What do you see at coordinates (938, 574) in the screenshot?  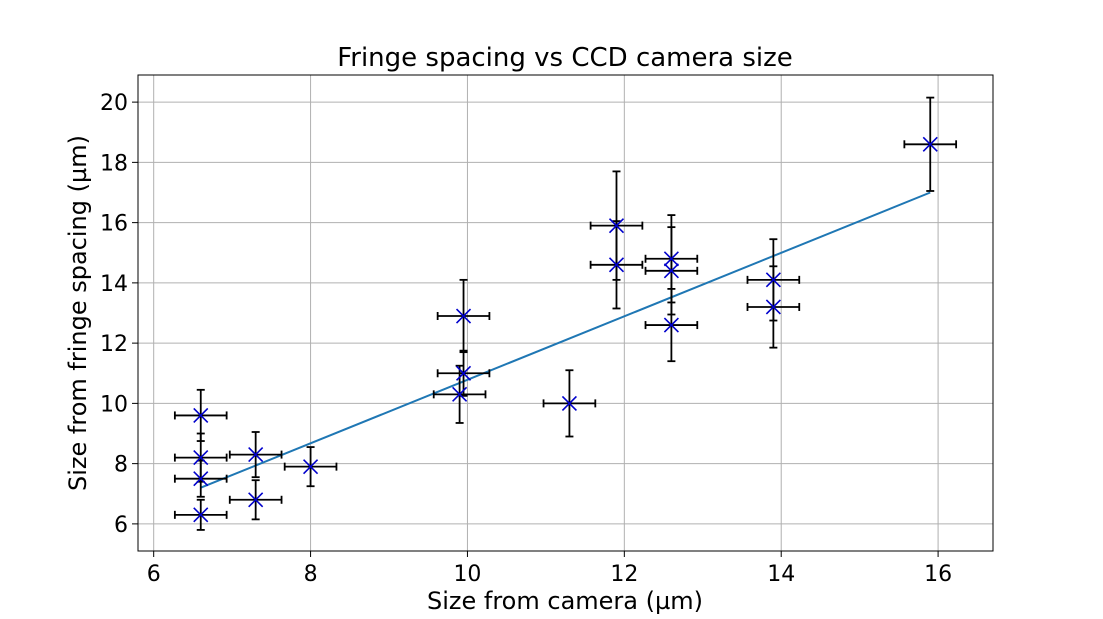 I see `x-tick-label: 16` at bounding box center [938, 574].